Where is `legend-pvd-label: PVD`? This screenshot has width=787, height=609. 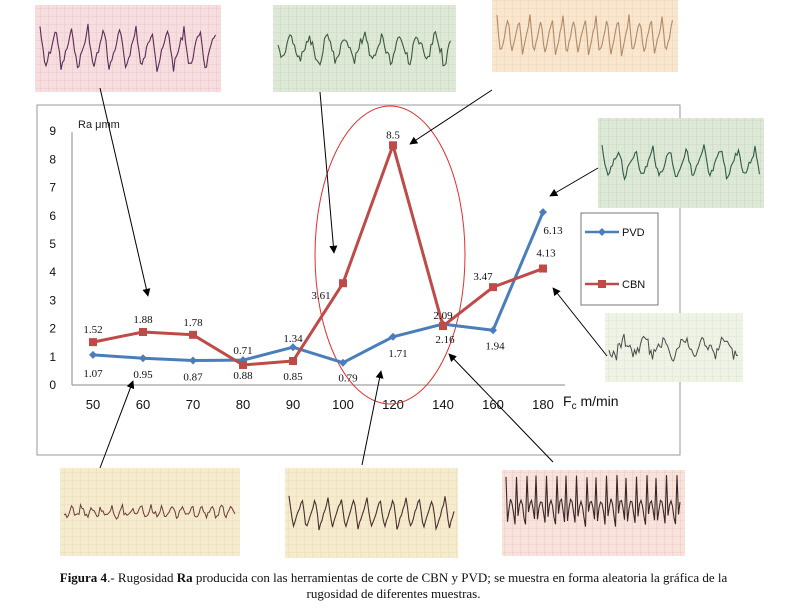
legend-pvd-label: PVD is located at coordinates (633, 233).